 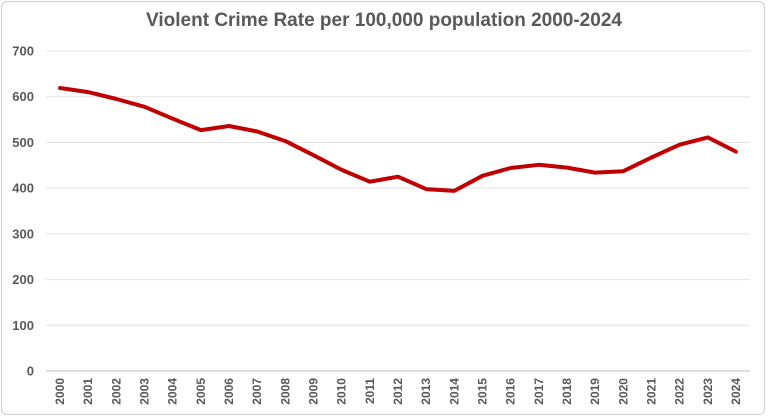 What do you see at coordinates (23, 233) in the screenshot?
I see `y-tick-label: 300` at bounding box center [23, 233].